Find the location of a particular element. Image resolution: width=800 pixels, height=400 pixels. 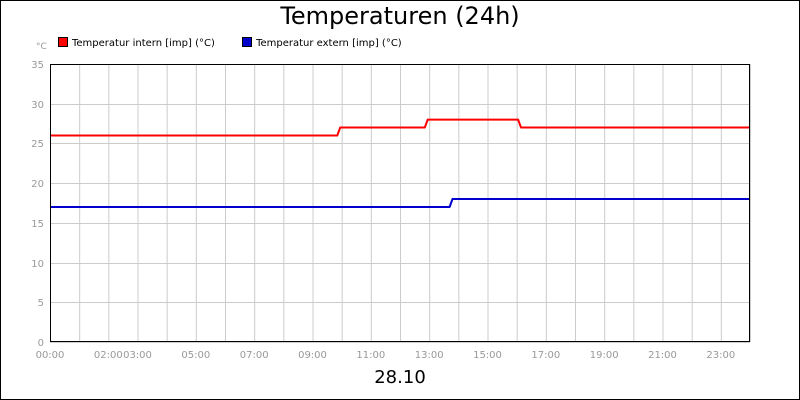

x-tick-label: 00:00 is located at coordinates (50, 355).